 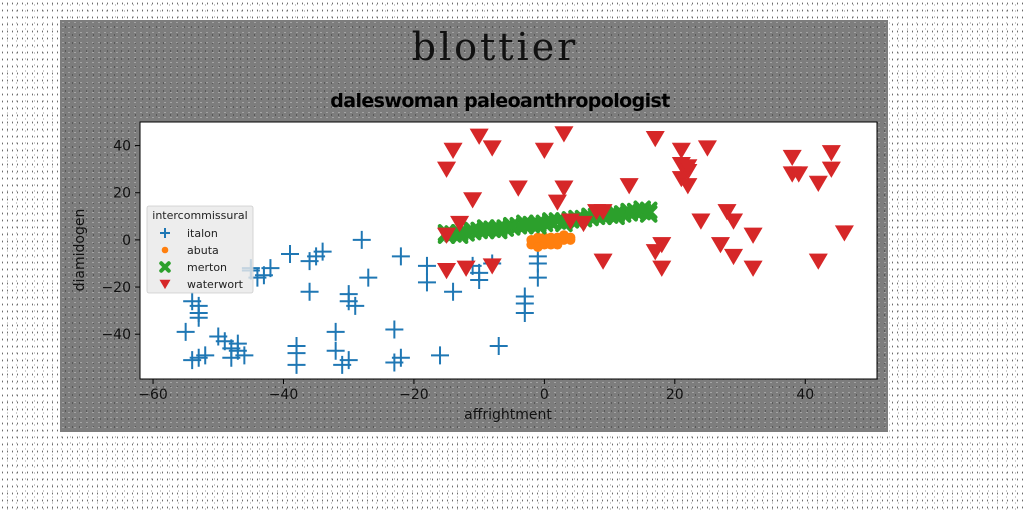 What do you see at coordinates (500, 101) in the screenshot?
I see `chart-title: daleswoman paleoanthropologist` at bounding box center [500, 101].